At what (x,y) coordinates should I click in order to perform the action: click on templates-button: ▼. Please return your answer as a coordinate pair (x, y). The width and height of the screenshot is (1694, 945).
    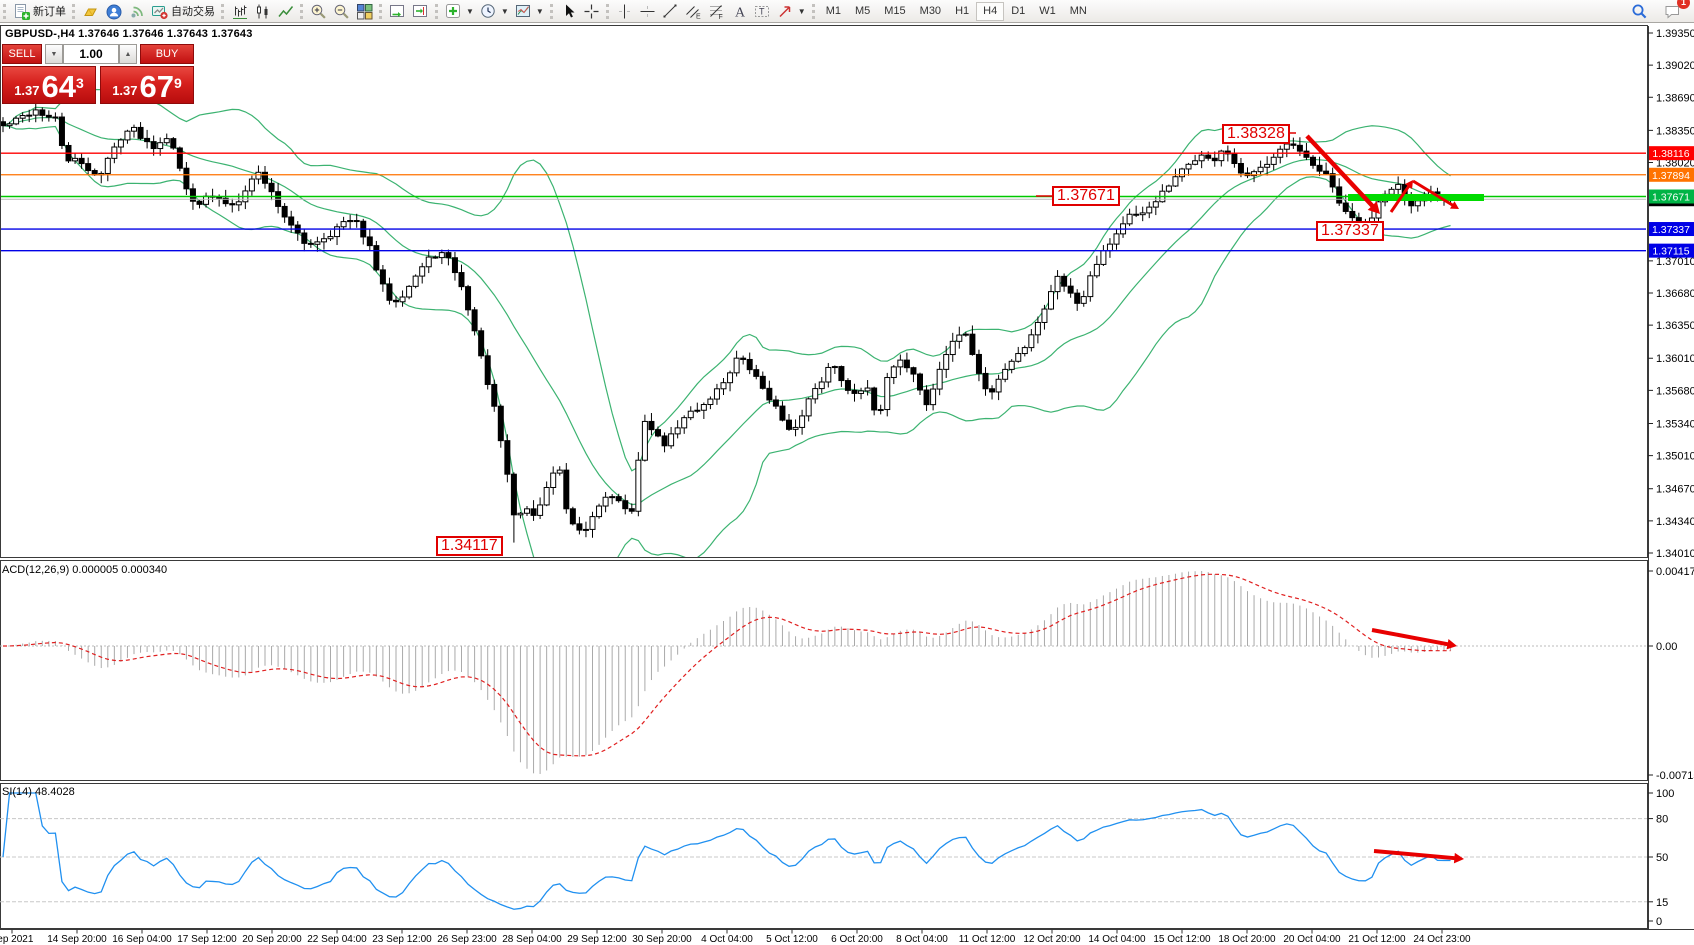
    Looking at the image, I should click on (529, 11).